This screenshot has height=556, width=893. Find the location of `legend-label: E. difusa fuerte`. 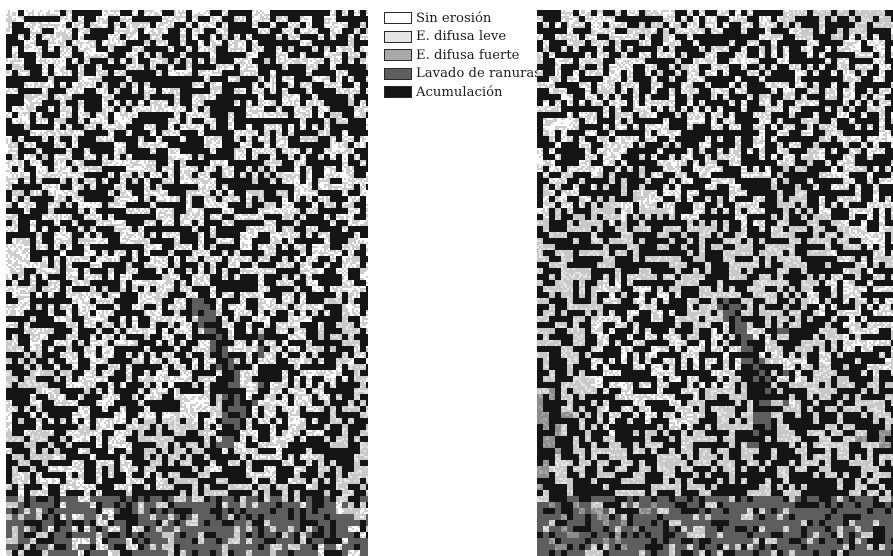

legend-label: E. difusa fuerte is located at coordinates (468, 55).